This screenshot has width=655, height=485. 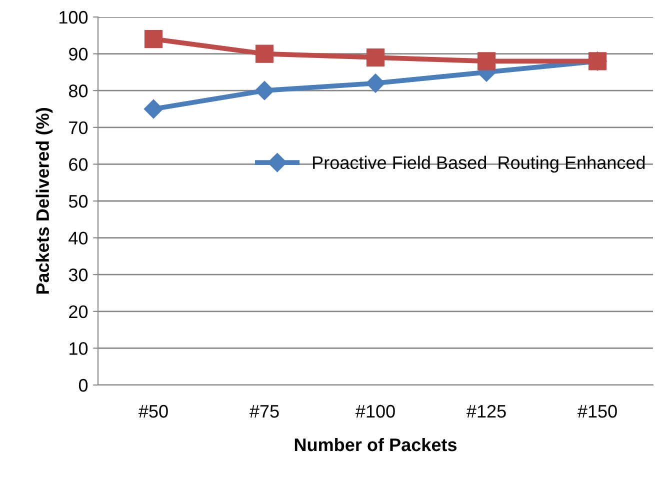 I want to click on x-axis-title: Number of Packets, so click(x=375, y=445).